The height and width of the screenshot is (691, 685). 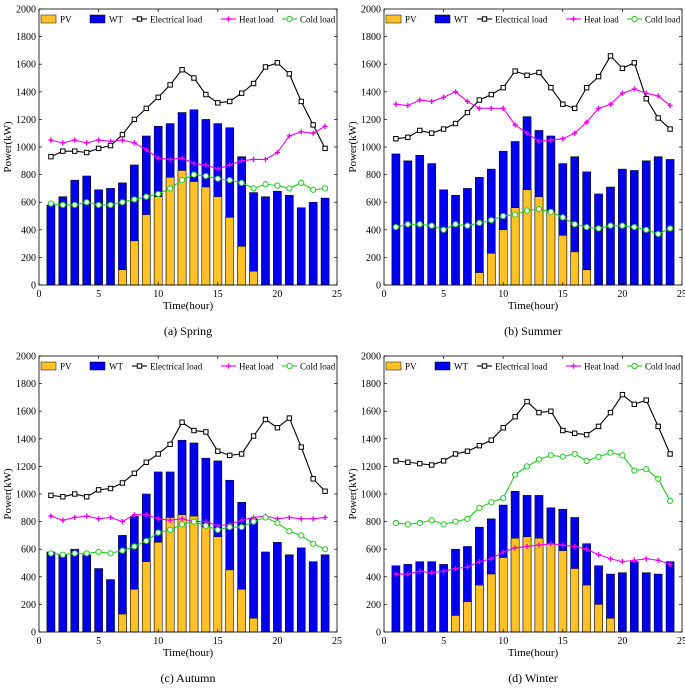 I want to click on y-tick-label: 2000, so click(x=26, y=357).